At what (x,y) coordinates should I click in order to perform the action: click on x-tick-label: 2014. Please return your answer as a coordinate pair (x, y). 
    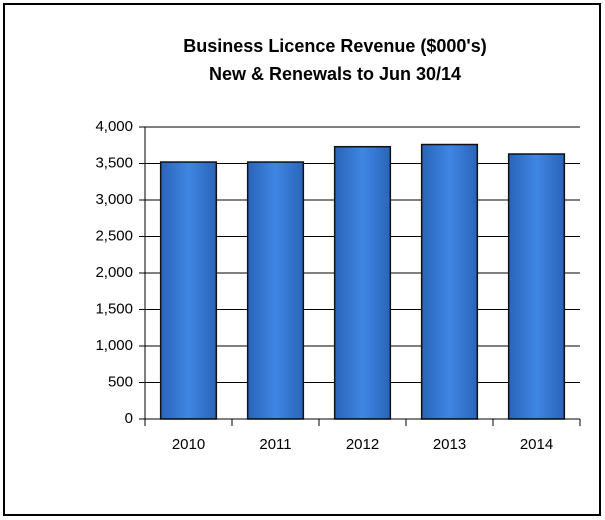
    Looking at the image, I should click on (536, 444).